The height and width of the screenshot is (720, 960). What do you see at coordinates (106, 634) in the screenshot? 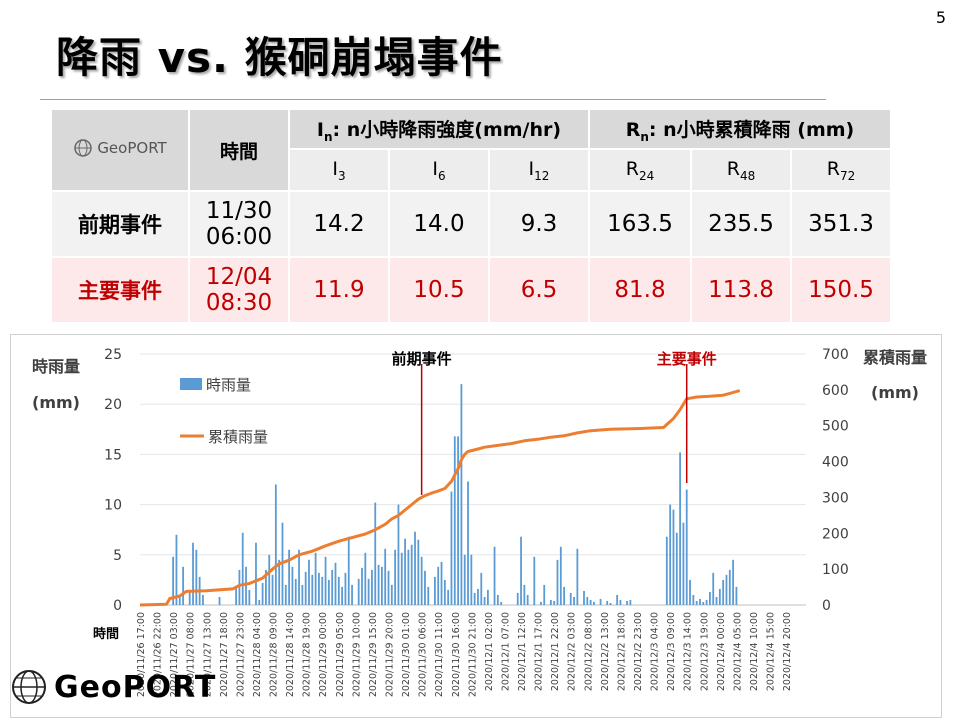
I see `x-axis-title: 時間` at bounding box center [106, 634].